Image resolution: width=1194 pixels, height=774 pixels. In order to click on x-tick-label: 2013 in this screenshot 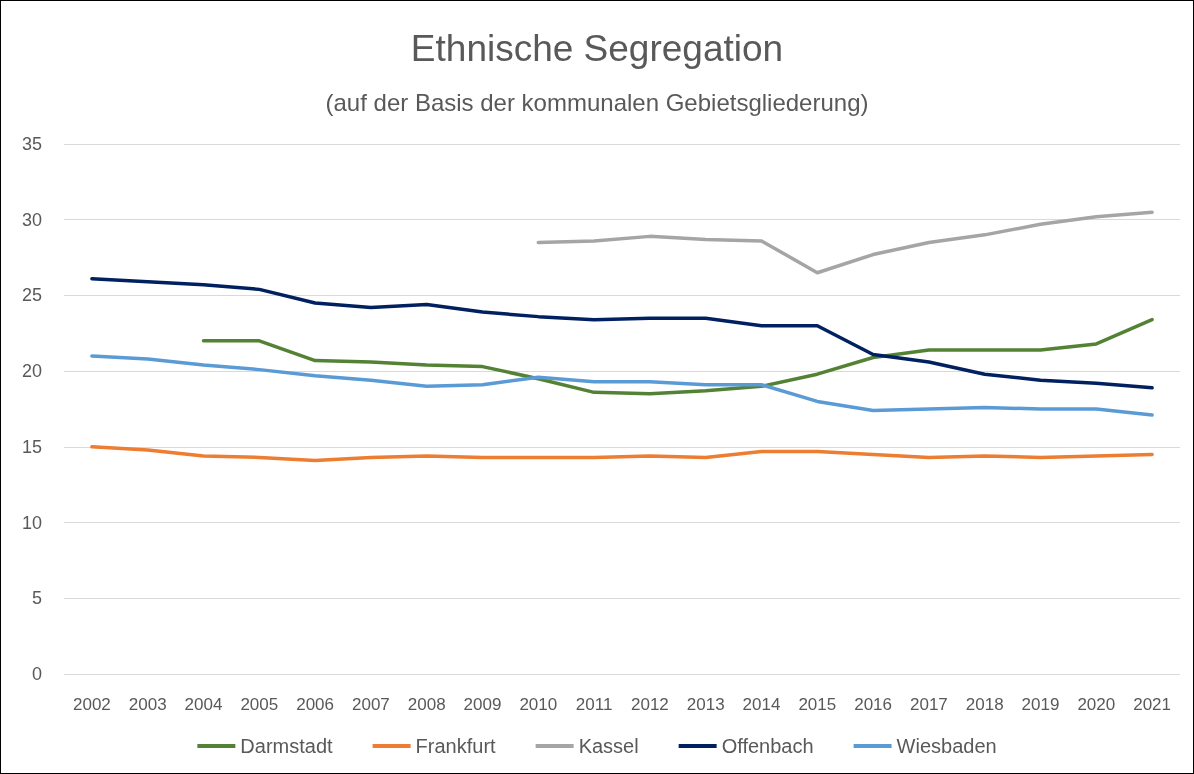, I will do `click(705, 704)`.